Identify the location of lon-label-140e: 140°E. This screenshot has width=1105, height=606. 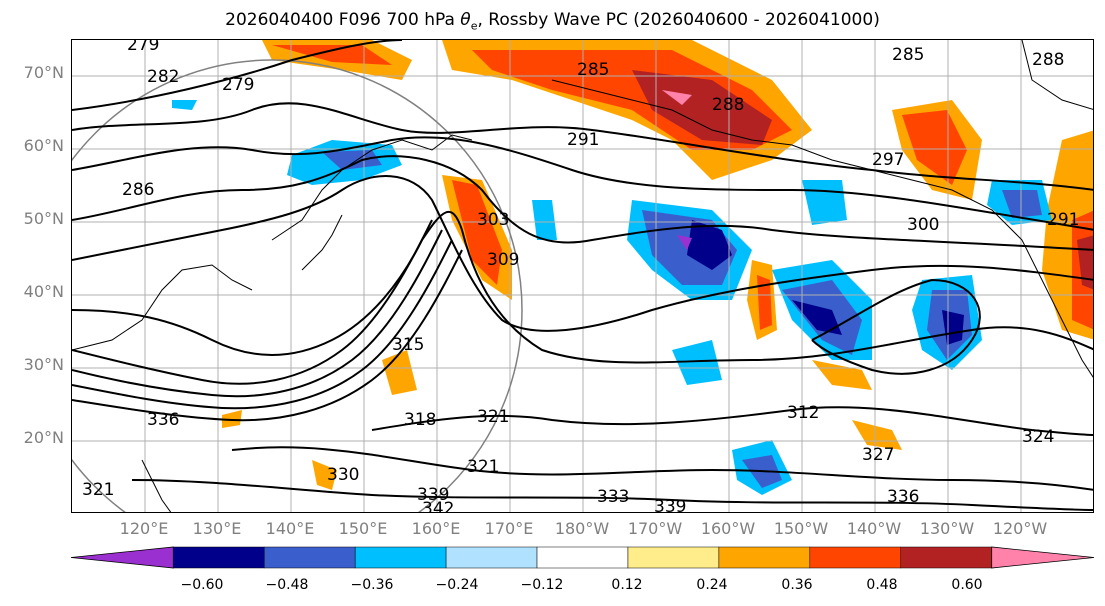
(290, 528).